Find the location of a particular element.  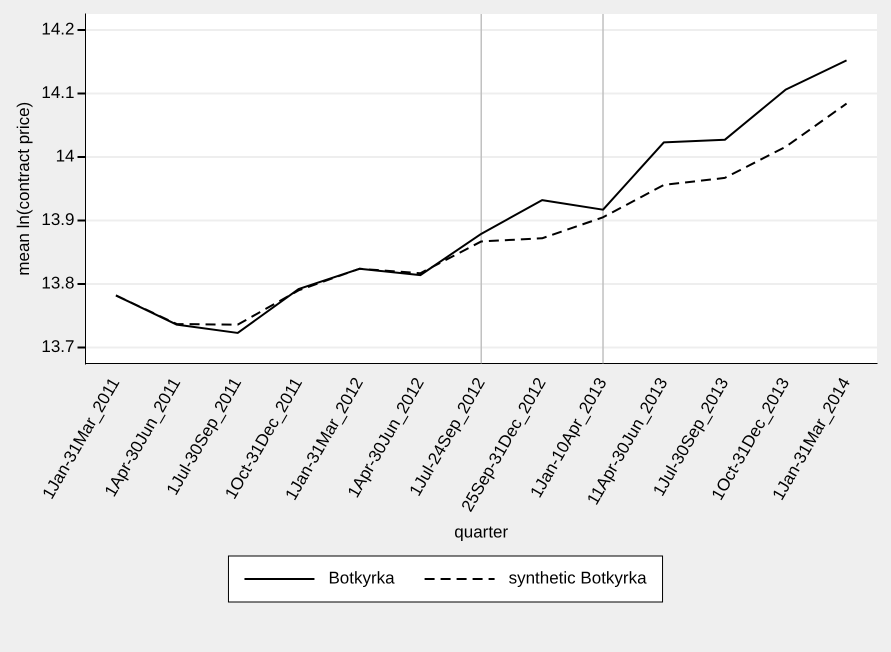

x-axis-title: quarter is located at coordinates (481, 532).